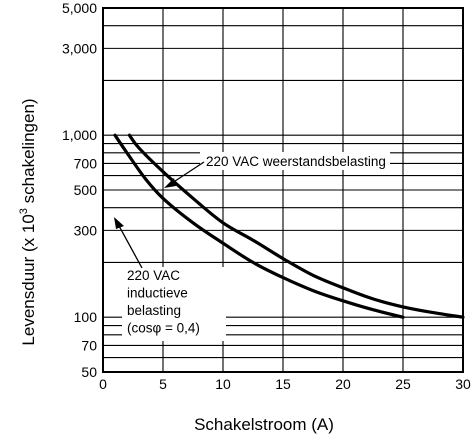 This screenshot has width=474, height=439. I want to click on x-tick-label: 5, so click(163, 384).